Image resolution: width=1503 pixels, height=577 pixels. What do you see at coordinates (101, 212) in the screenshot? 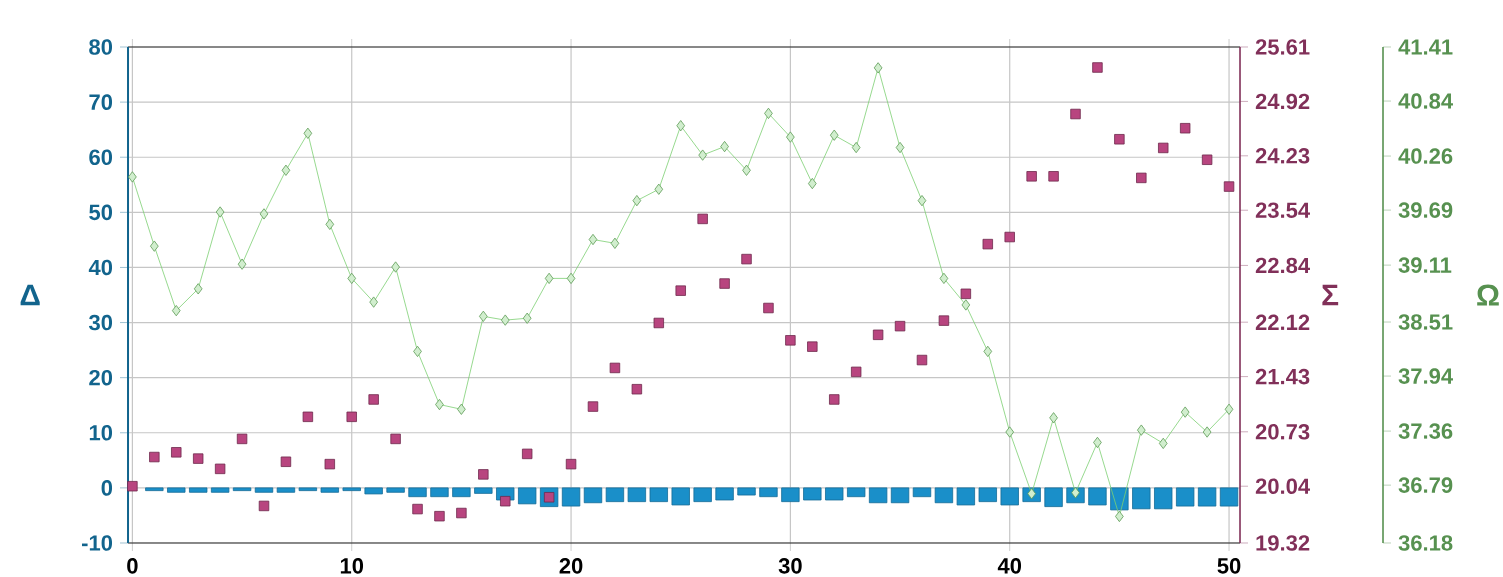
I see `y-tick-label: 50` at bounding box center [101, 212].